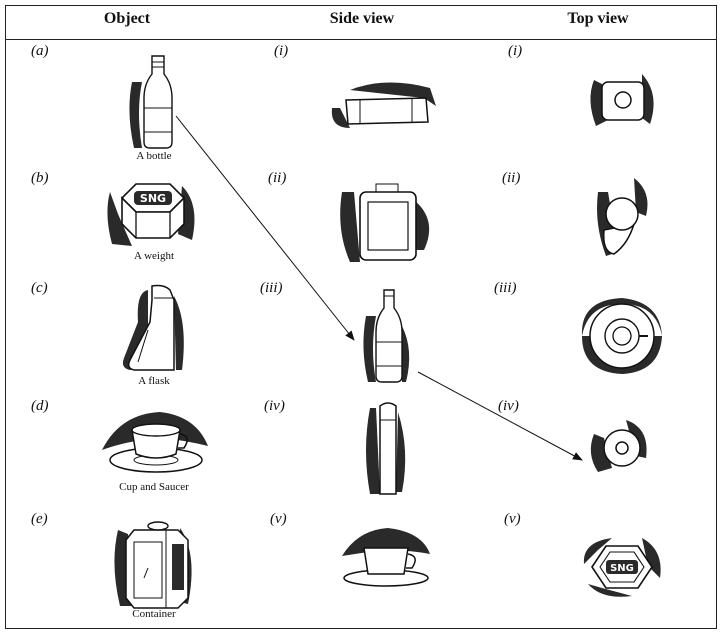 The height and width of the screenshot is (636, 727). Describe the element at coordinates (515, 51) in the screenshot. I see `top-index-i: (i)` at that location.